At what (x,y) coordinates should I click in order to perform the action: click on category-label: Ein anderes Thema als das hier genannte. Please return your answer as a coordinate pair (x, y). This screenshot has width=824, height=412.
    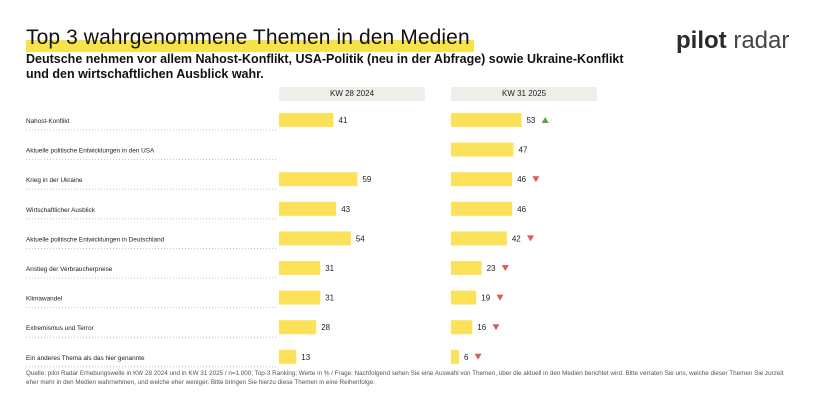
    Looking at the image, I should click on (85, 358).